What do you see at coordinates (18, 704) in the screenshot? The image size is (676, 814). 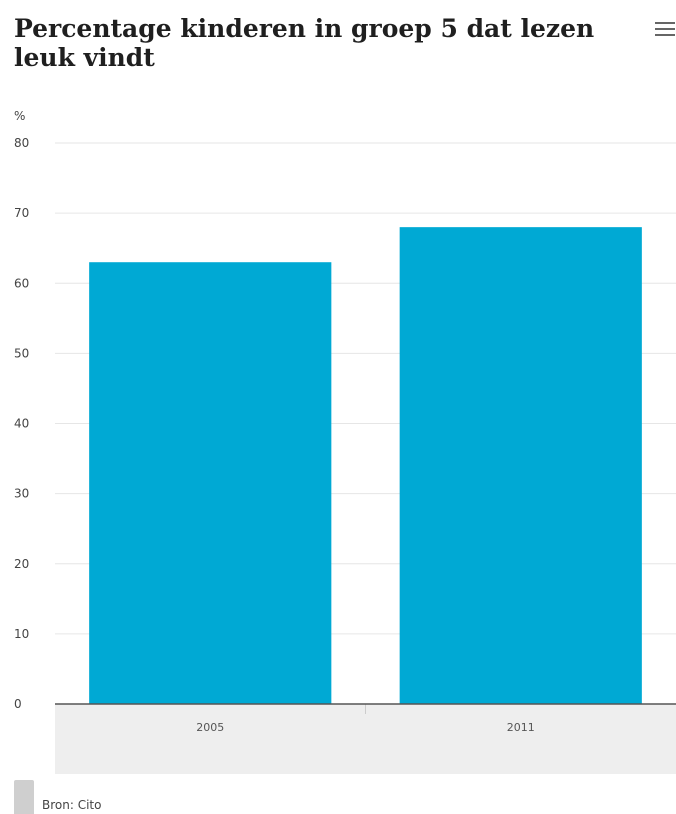 I see `y-tick-label: 0` at bounding box center [18, 704].